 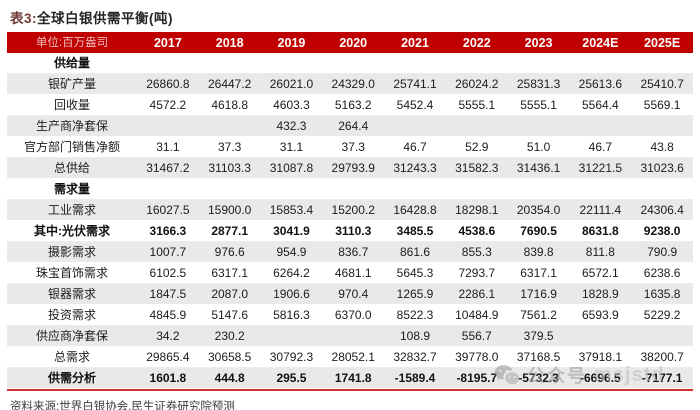 I want to click on row-label: 回收量, so click(x=71, y=105).